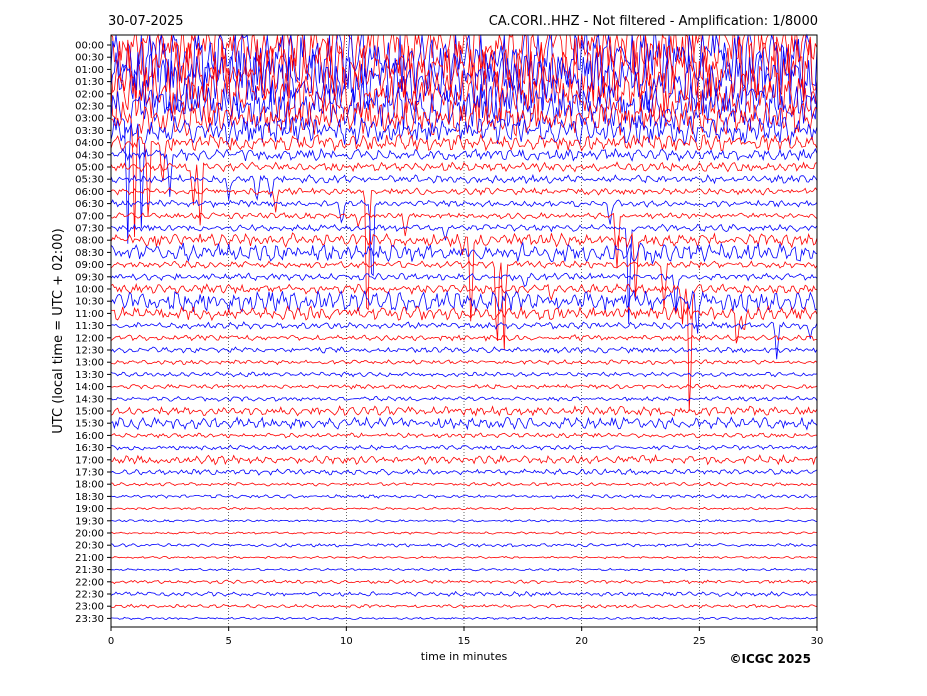  I want to click on row-label: 02:00, so click(89, 94).